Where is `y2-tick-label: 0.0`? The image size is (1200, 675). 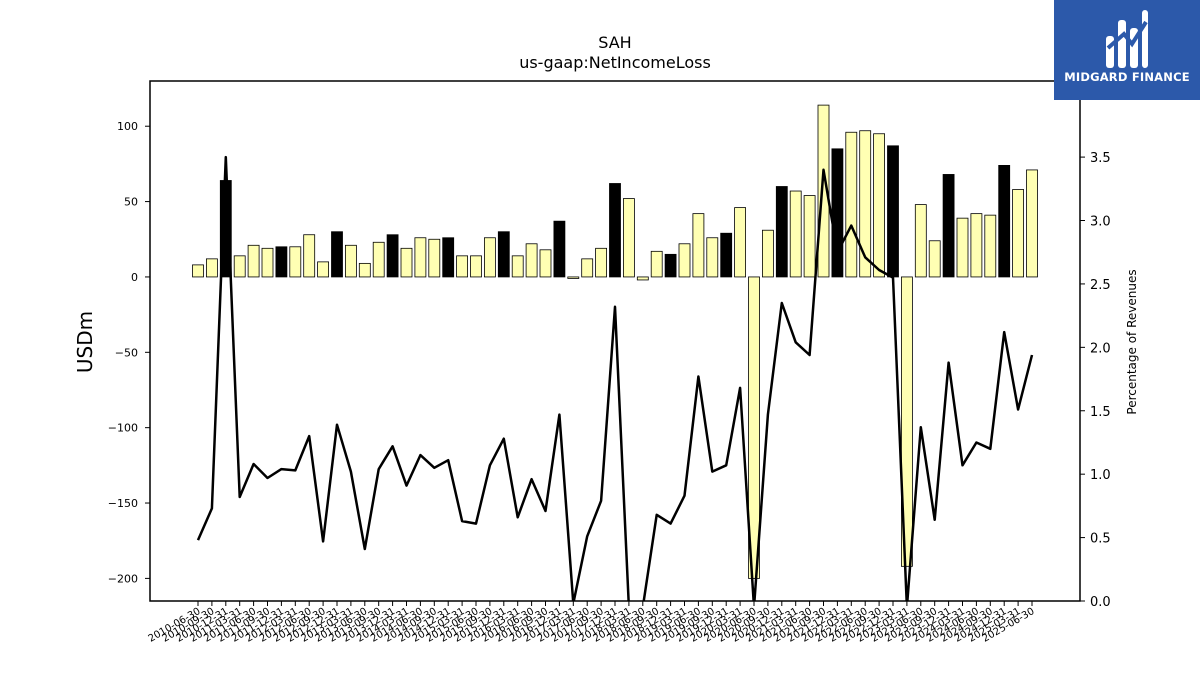
y2-tick-label: 0.0 is located at coordinates (1100, 602).